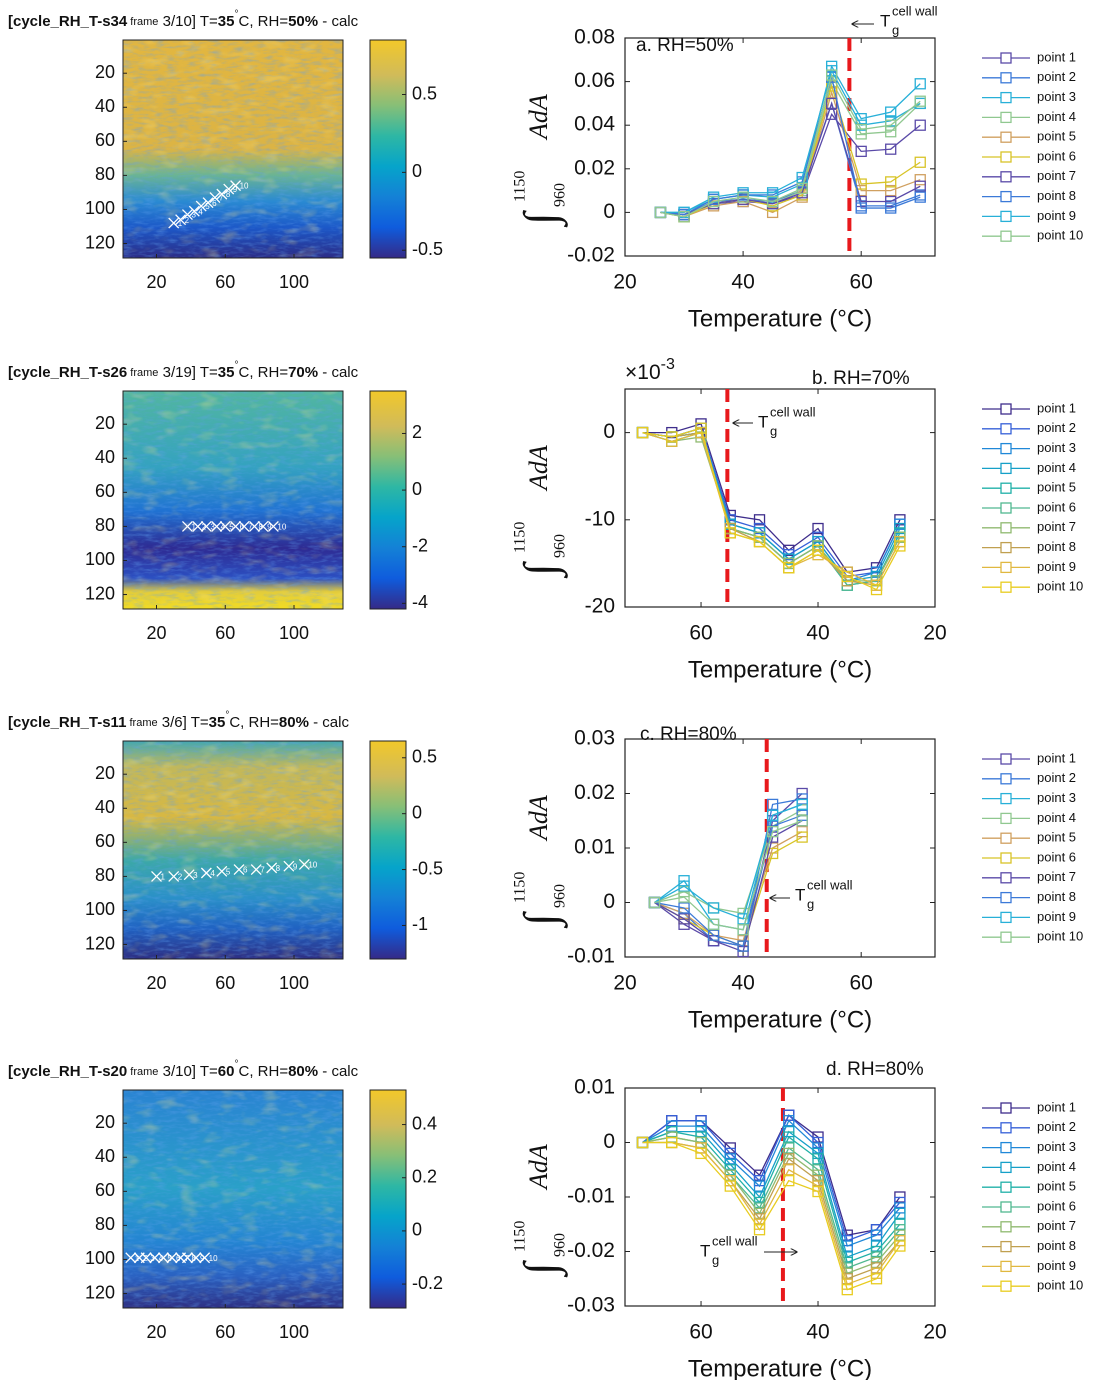 The width and height of the screenshot is (1099, 1380). I want to click on legend-label: point 3, so click(1056, 1146).